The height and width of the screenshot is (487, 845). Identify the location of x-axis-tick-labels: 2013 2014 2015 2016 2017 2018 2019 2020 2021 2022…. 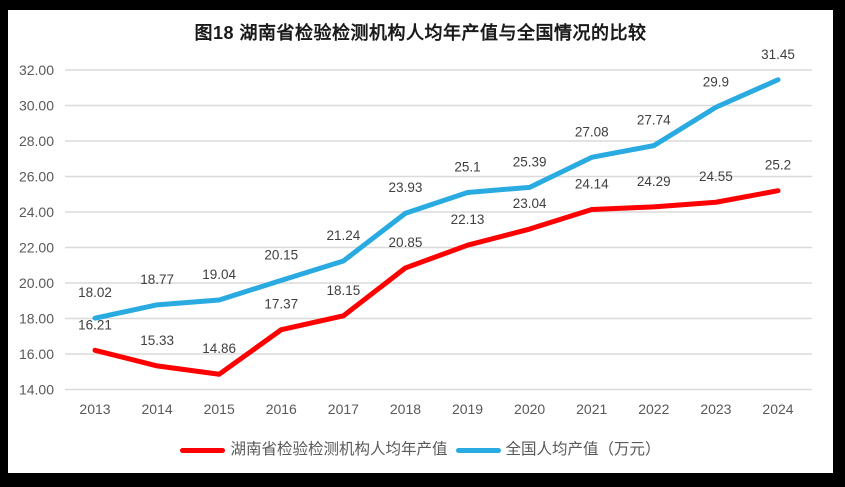
(436, 409).